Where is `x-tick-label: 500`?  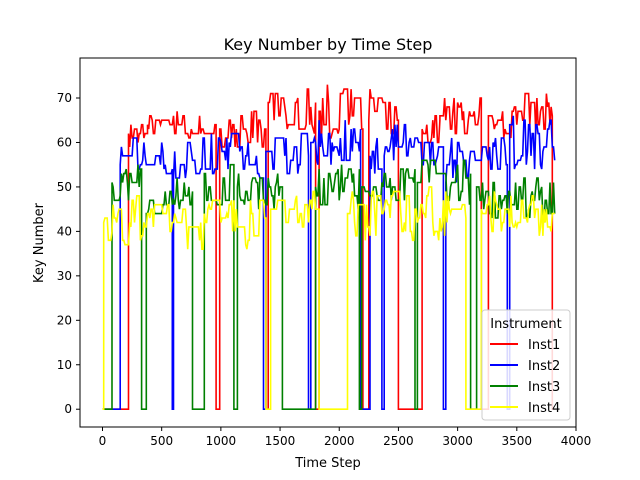 x-tick-label: 500 is located at coordinates (161, 441).